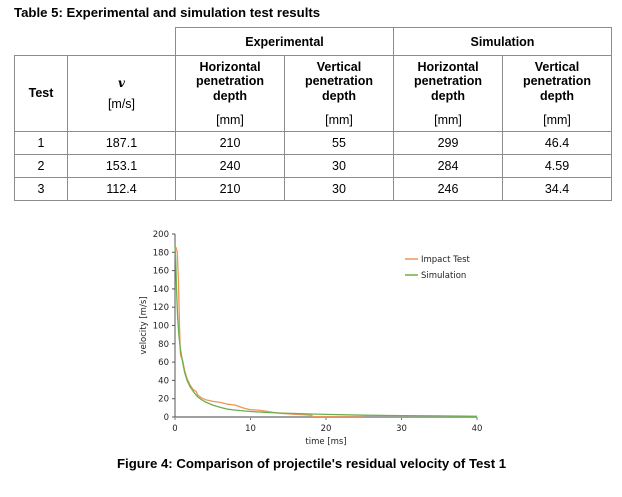 The image size is (622, 497). What do you see at coordinates (438, 268) in the screenshot?
I see `chart-legend: Impact Test Simulation` at bounding box center [438, 268].